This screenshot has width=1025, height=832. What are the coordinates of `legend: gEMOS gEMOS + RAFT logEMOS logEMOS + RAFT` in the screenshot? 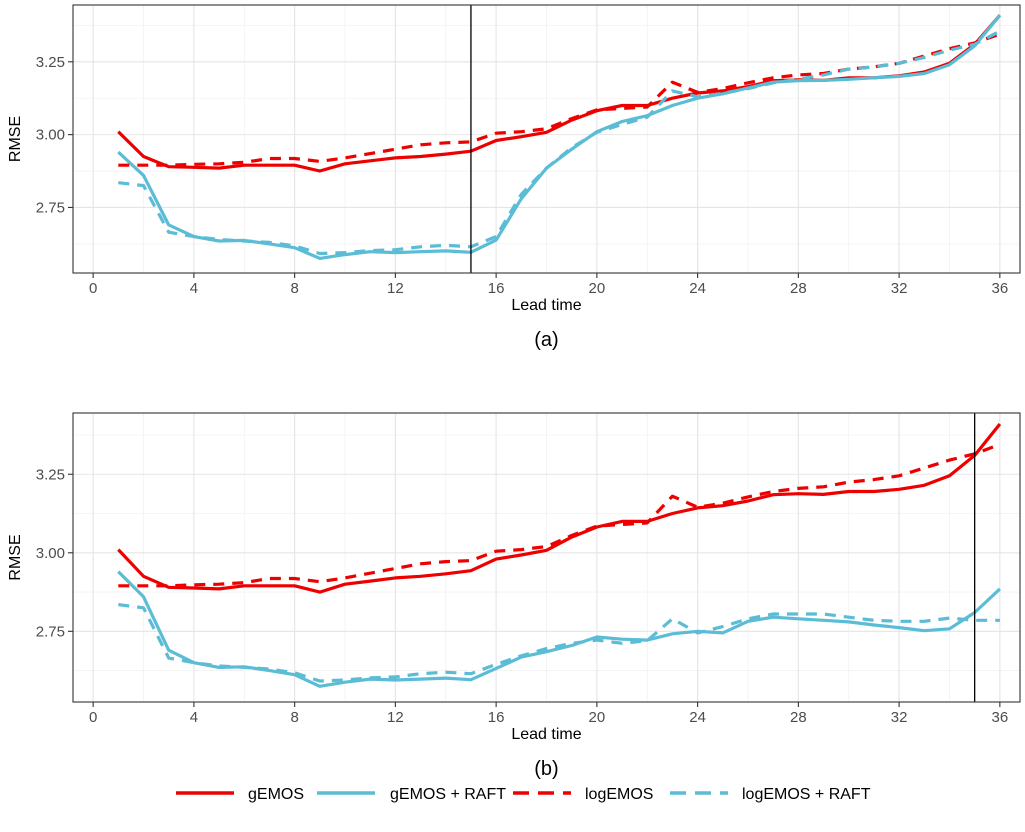 It's located at (523, 794).